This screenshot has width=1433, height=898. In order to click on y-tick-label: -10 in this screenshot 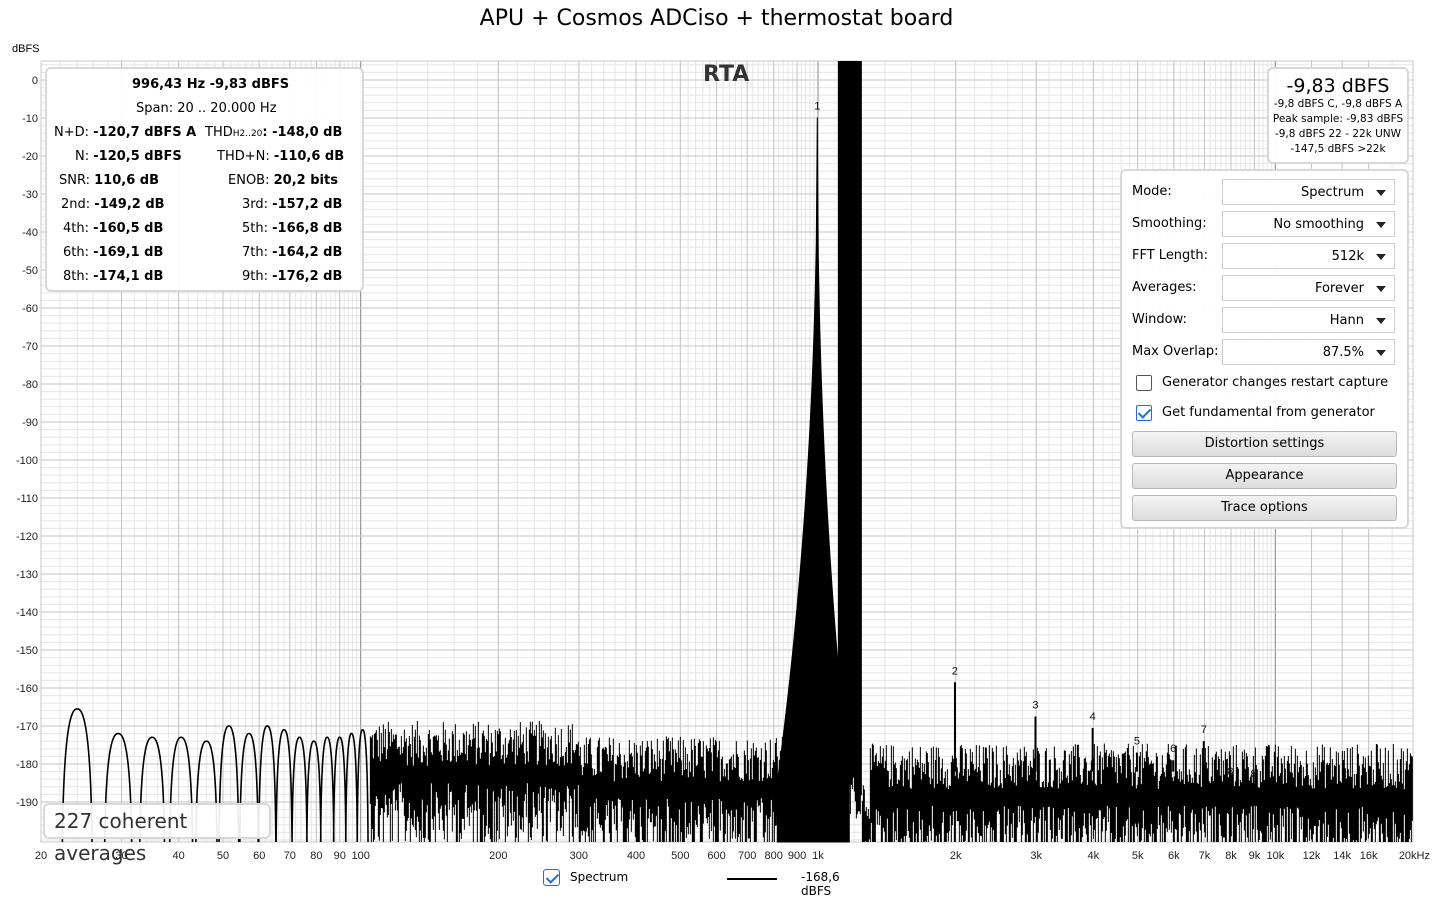, I will do `click(30, 119)`.